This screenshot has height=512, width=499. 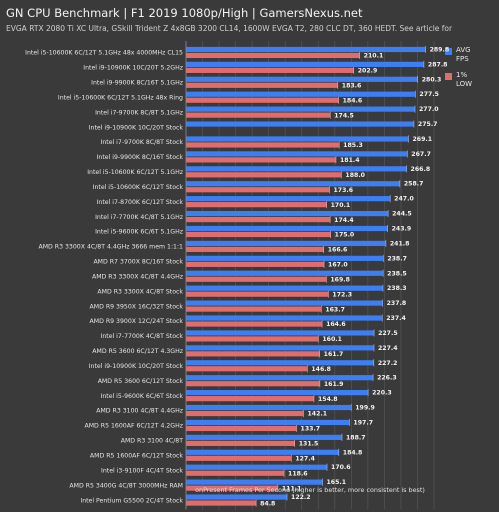 I want to click on low-fps-value-label: 169.8, so click(x=340, y=279).